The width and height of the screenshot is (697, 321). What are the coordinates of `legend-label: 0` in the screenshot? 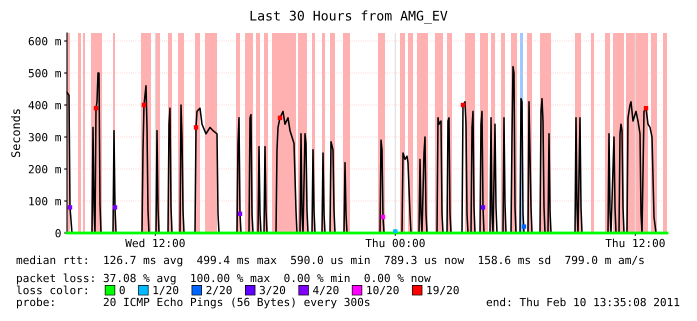 It's located at (122, 290).